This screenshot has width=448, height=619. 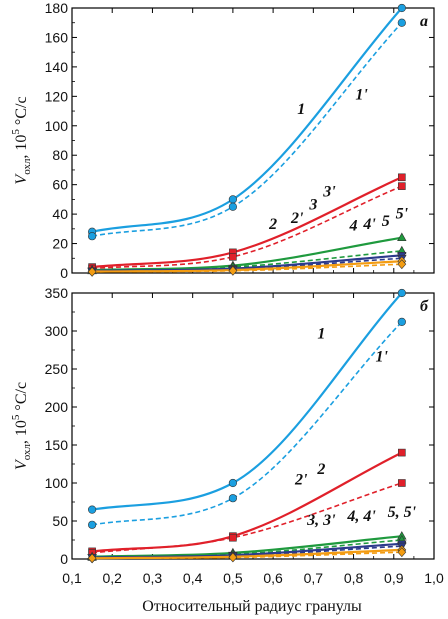 I want to click on y-tick-label: 150, so click(x=57, y=445).